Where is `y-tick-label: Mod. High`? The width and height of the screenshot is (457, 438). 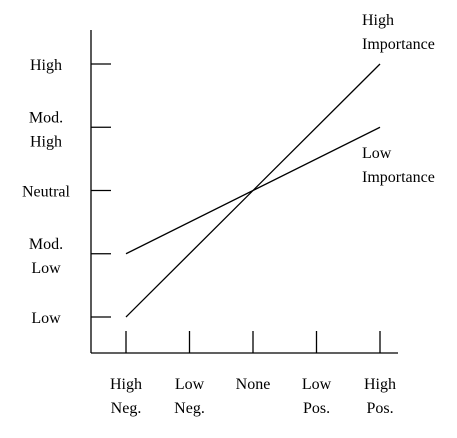 y-tick-label: Mod. High is located at coordinates (46, 129).